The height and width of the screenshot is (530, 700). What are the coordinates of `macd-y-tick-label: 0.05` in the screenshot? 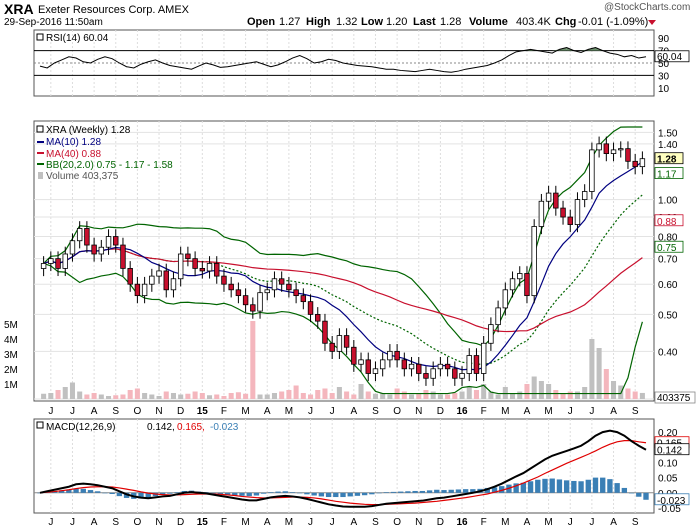 It's located at (668, 479).